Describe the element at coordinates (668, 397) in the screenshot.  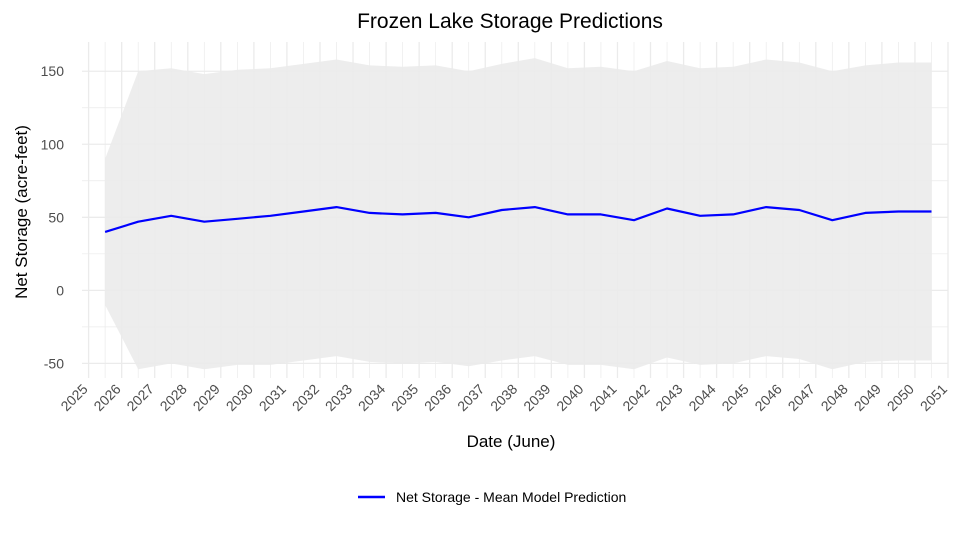
I see `x-tick-label: 2043` at that location.